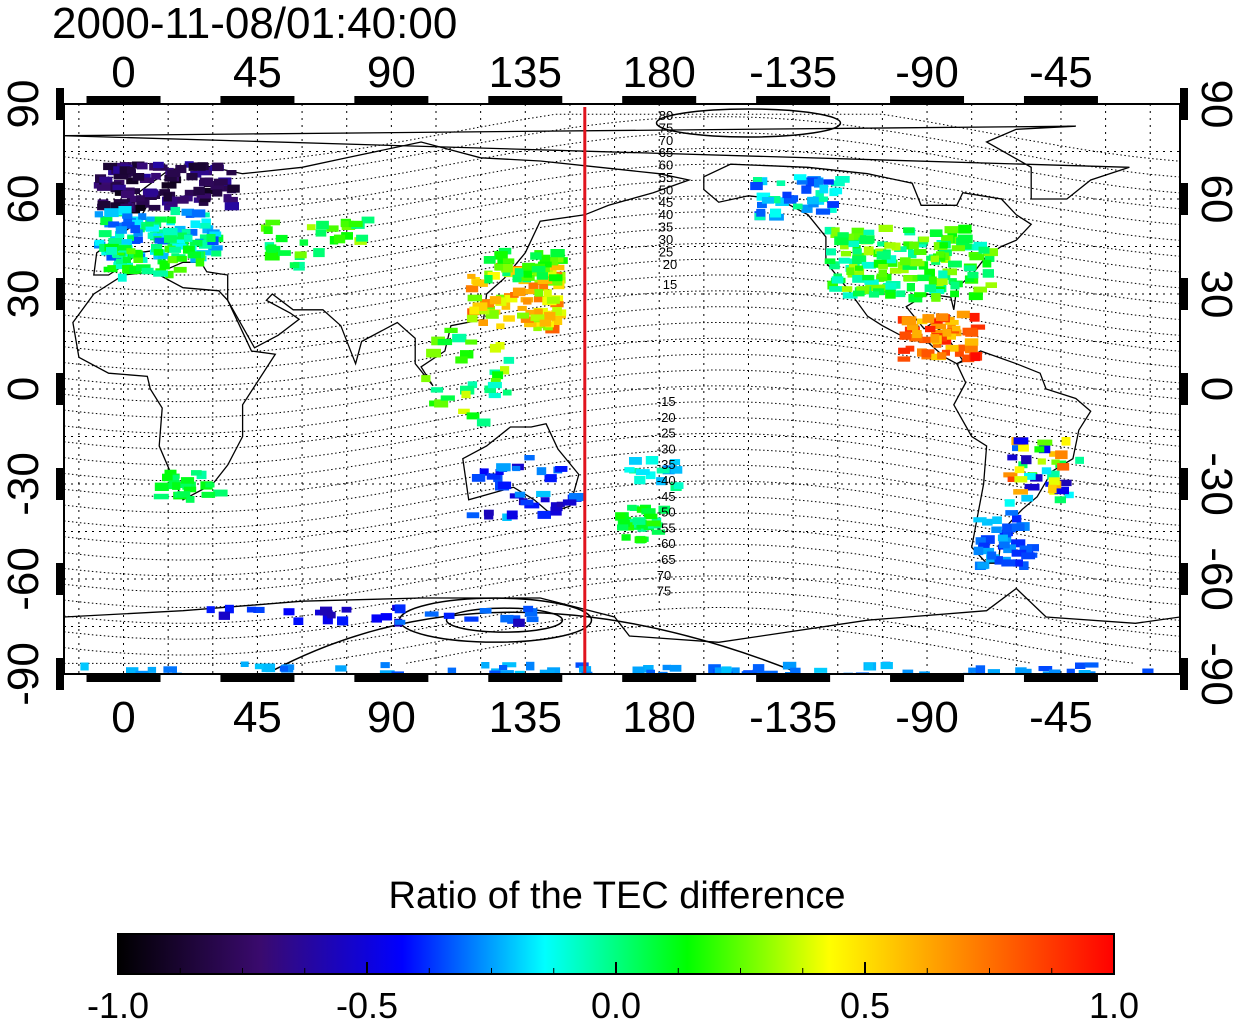 The height and width of the screenshot is (1024, 1240). What do you see at coordinates (123, 678) in the screenshot?
I see `frame-tick-bottom` at bounding box center [123, 678].